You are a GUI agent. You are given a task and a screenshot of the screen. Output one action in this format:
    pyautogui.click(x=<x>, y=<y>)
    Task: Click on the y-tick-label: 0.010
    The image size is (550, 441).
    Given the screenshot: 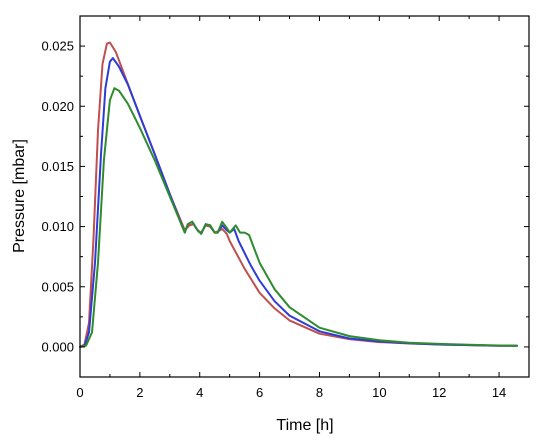 What is the action you would take?
    pyautogui.click(x=57, y=226)
    